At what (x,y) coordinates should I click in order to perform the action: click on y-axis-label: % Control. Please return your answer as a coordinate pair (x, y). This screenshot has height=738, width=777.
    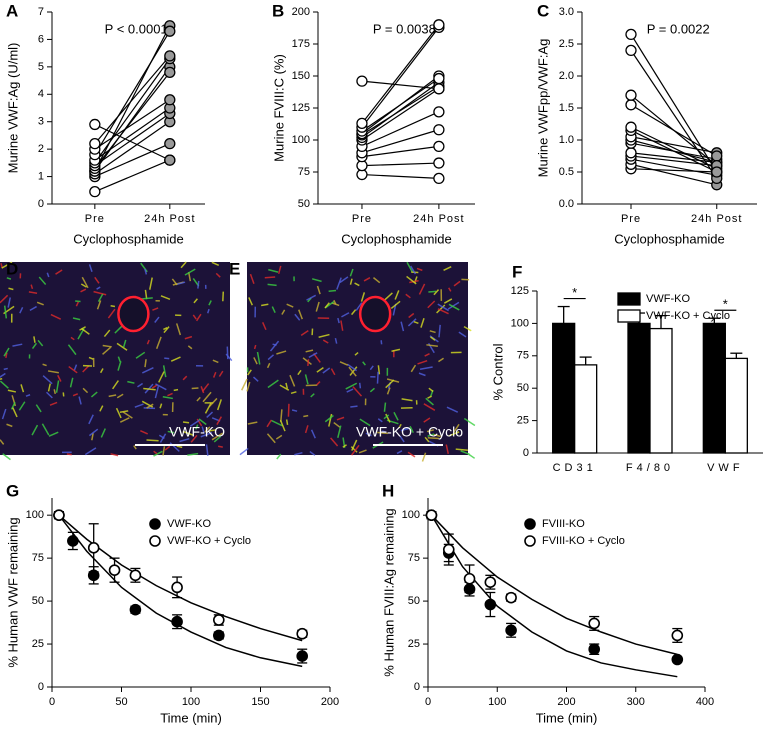
    Looking at the image, I should click on (497, 371).